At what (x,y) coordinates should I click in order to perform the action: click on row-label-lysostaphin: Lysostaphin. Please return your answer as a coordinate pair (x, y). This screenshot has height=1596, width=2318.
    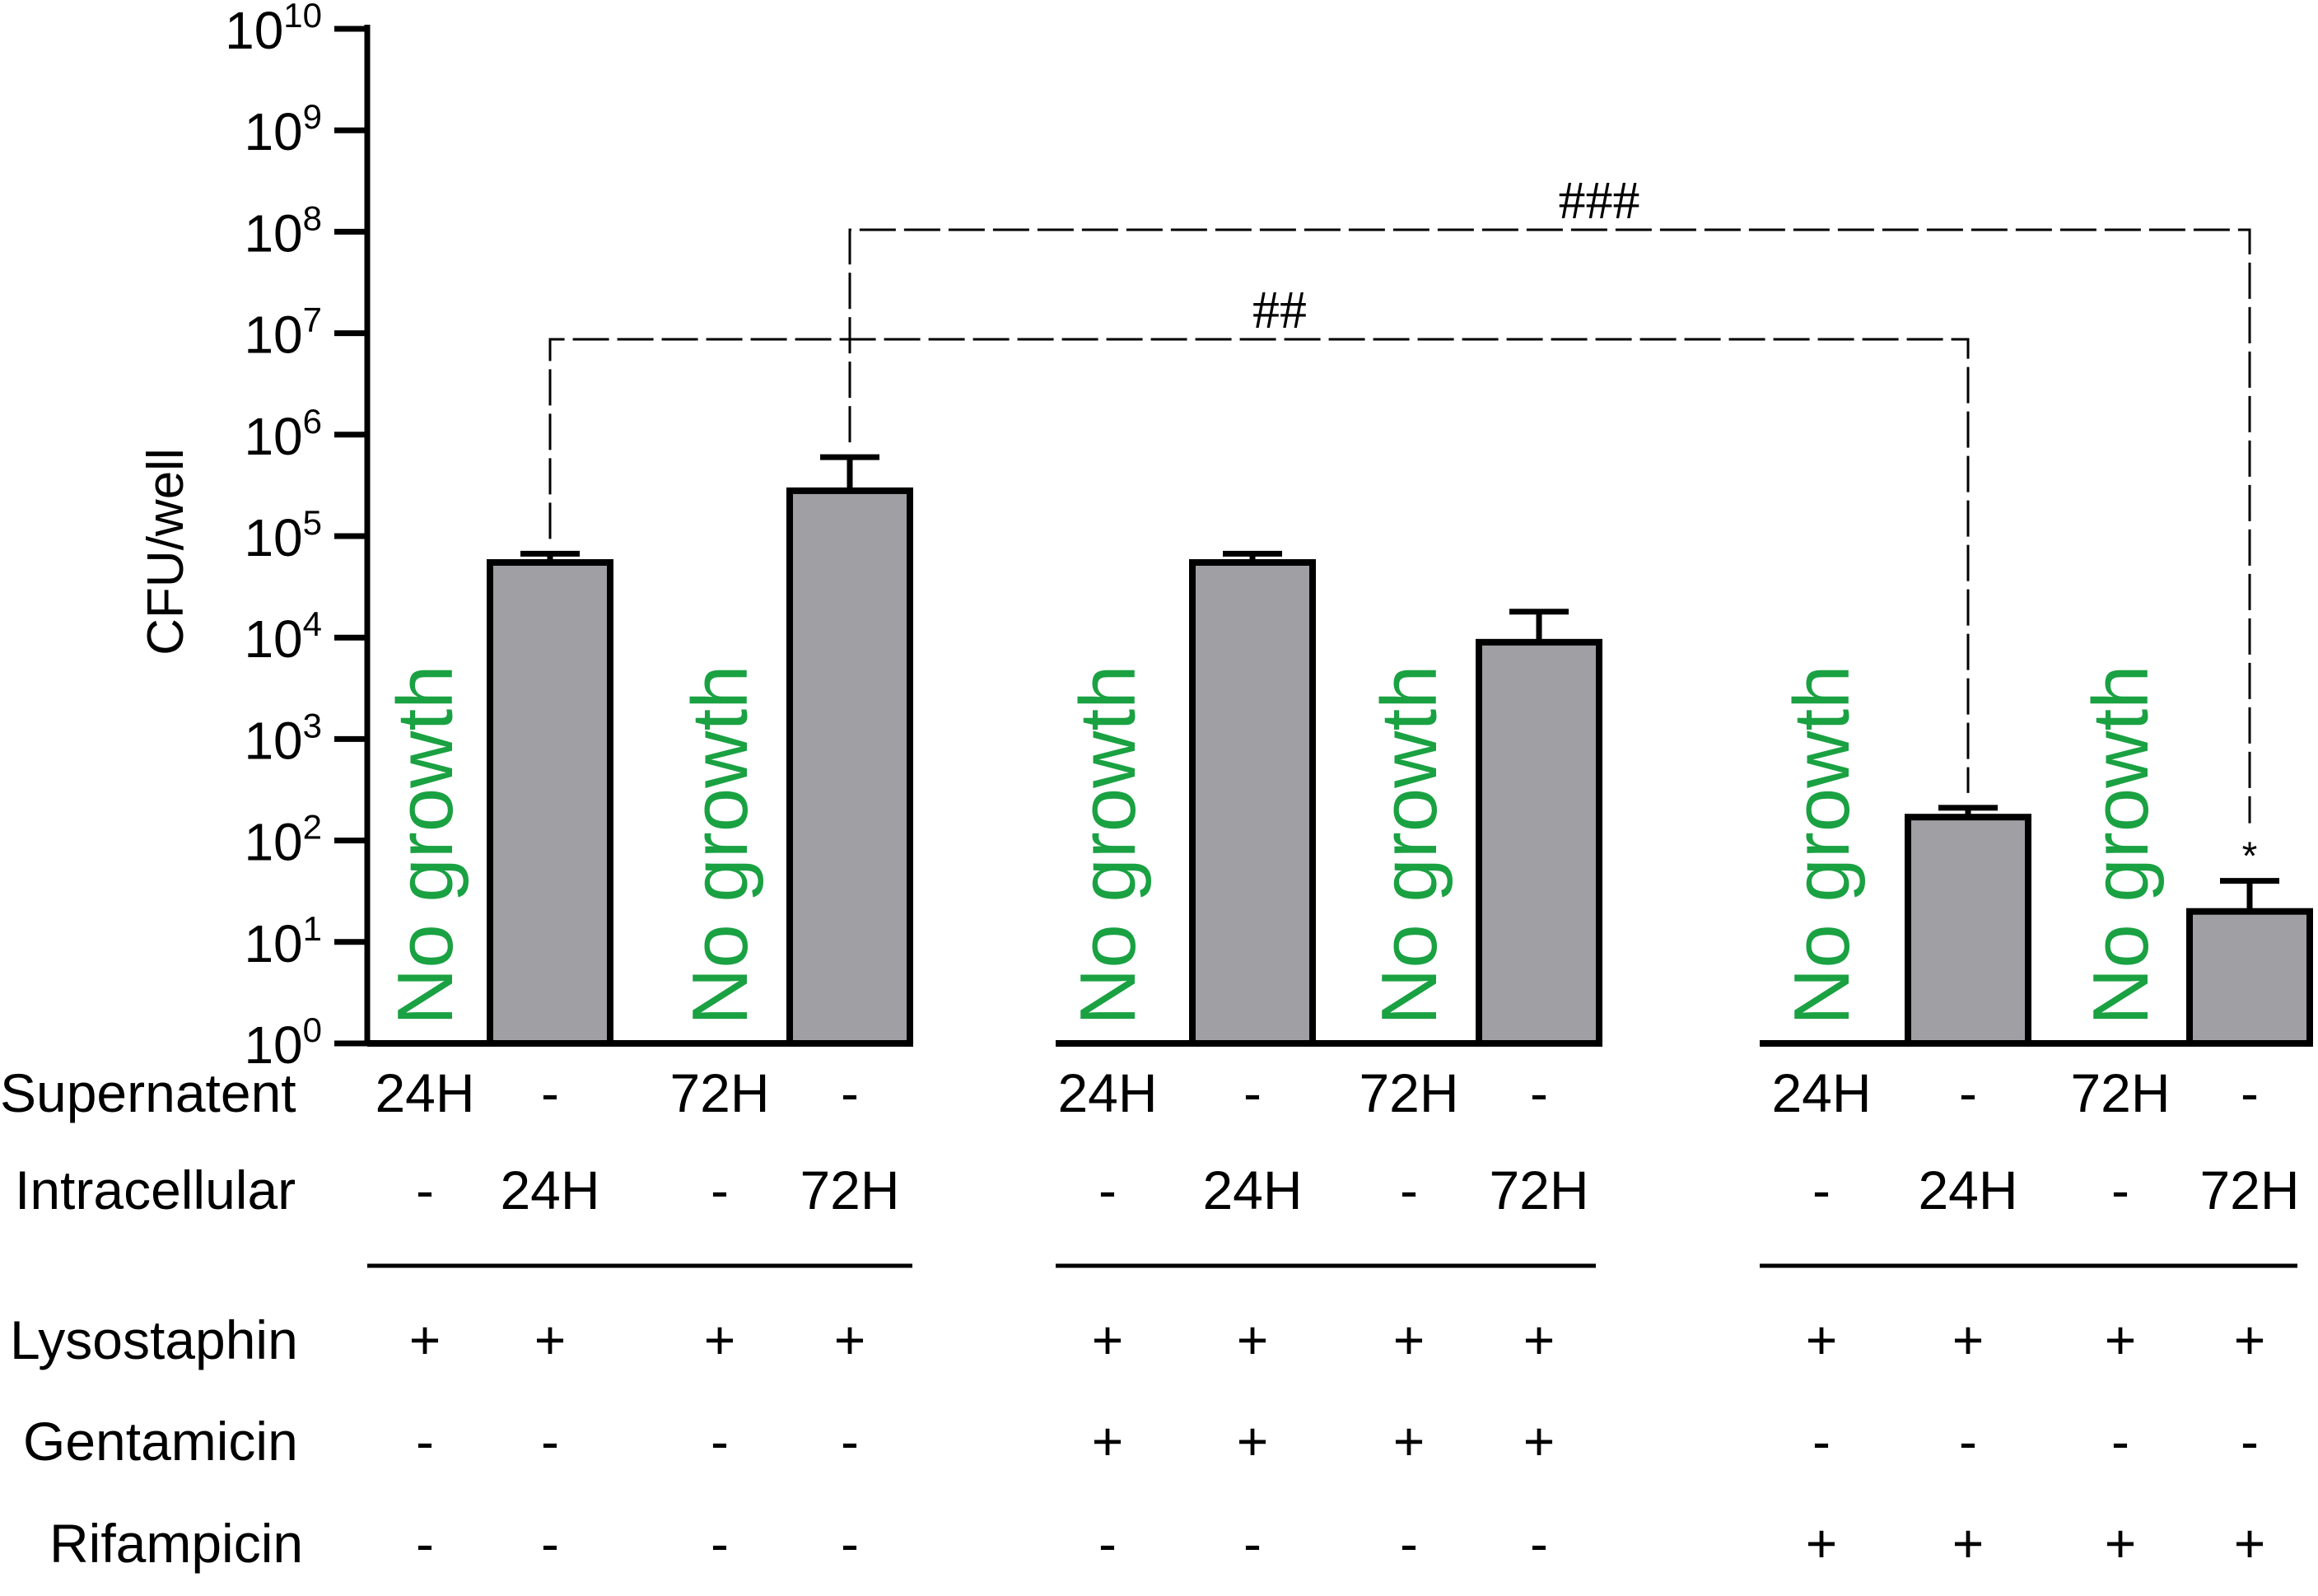
    Looking at the image, I should click on (154, 1339).